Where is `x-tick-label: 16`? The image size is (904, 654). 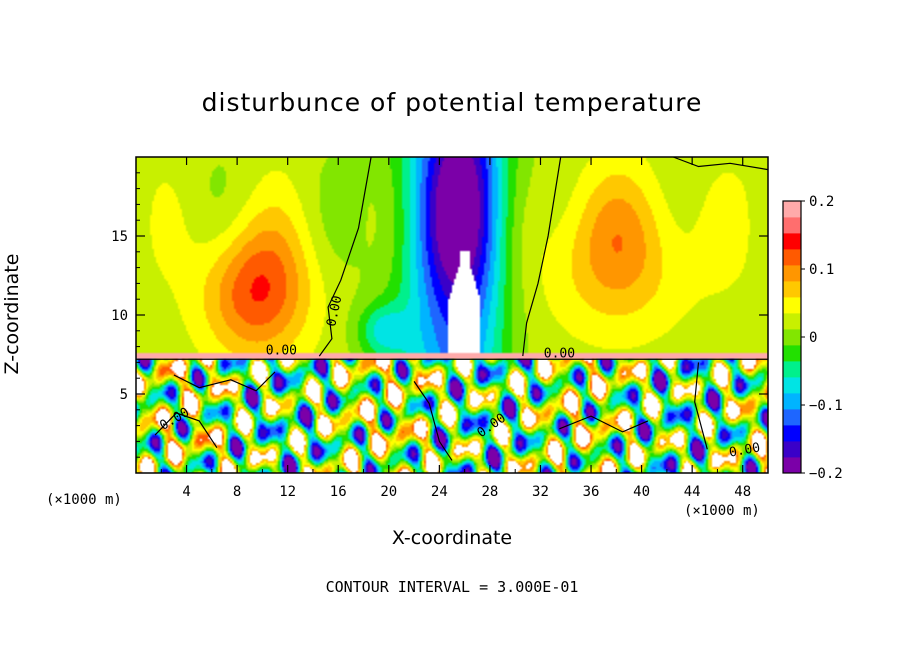 x-tick-label: 16 is located at coordinates (338, 492).